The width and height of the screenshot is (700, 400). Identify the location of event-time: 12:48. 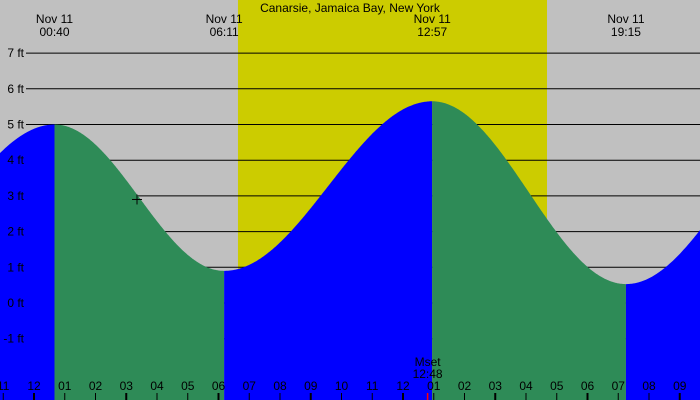
(428, 374).